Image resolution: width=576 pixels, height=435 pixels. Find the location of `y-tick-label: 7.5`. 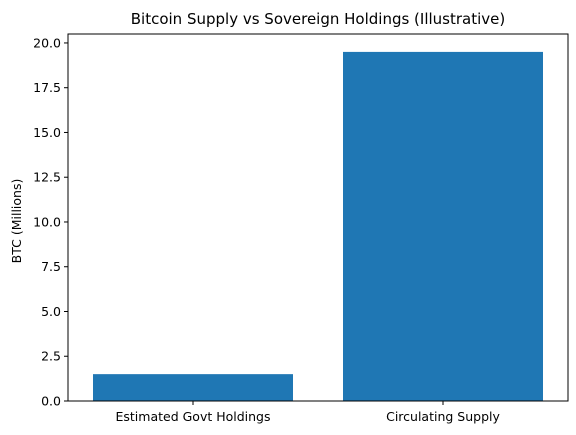

y-tick-label: 7.5 is located at coordinates (51, 266).